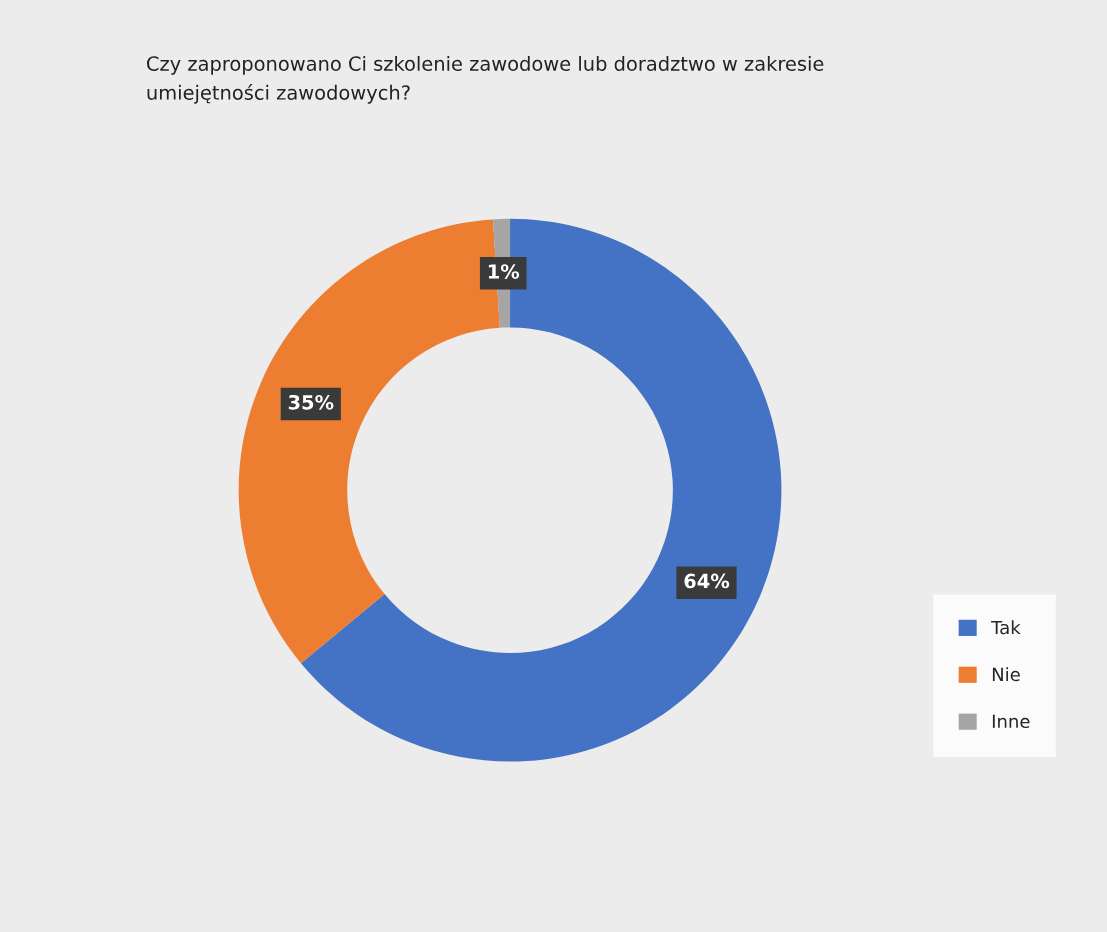  What do you see at coordinates (1006, 674) in the screenshot?
I see `legend-label: Nie` at bounding box center [1006, 674].